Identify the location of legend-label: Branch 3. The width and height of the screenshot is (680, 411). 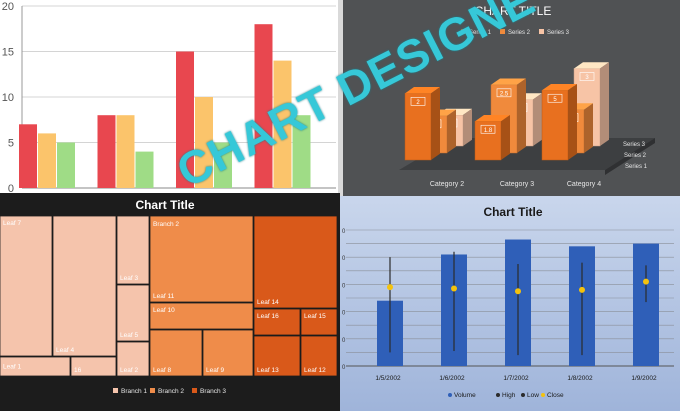
(213, 391).